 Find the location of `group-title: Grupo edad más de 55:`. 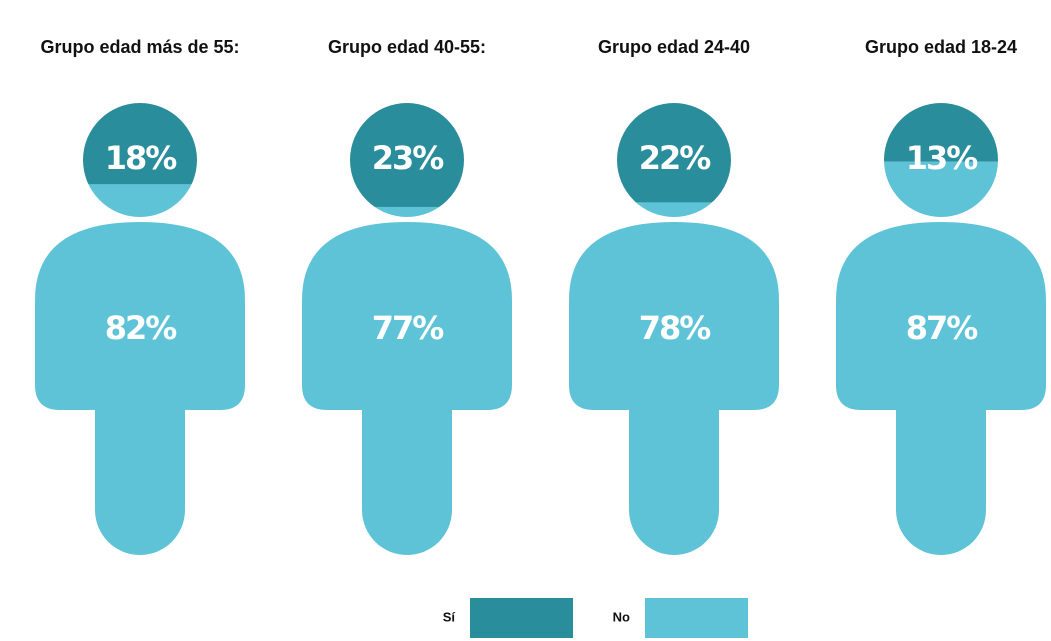

group-title: Grupo edad más de 55: is located at coordinates (139, 47).